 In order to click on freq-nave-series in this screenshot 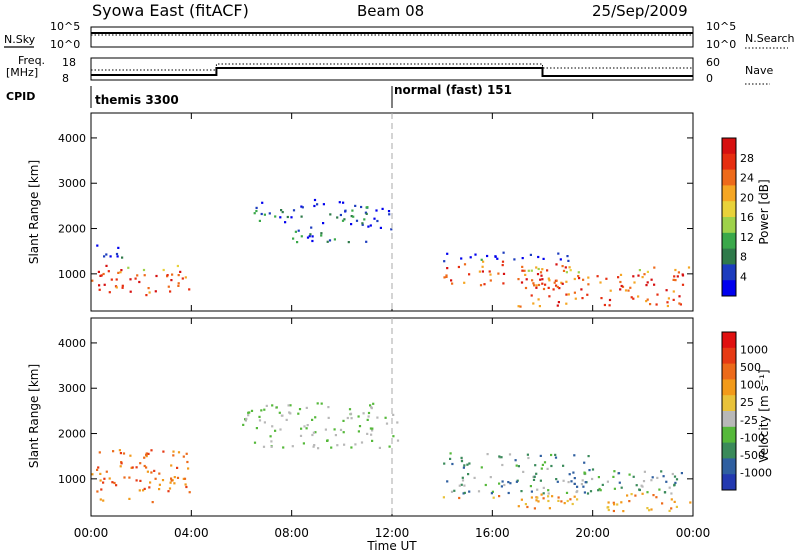, I will do `click(392, 70)`.